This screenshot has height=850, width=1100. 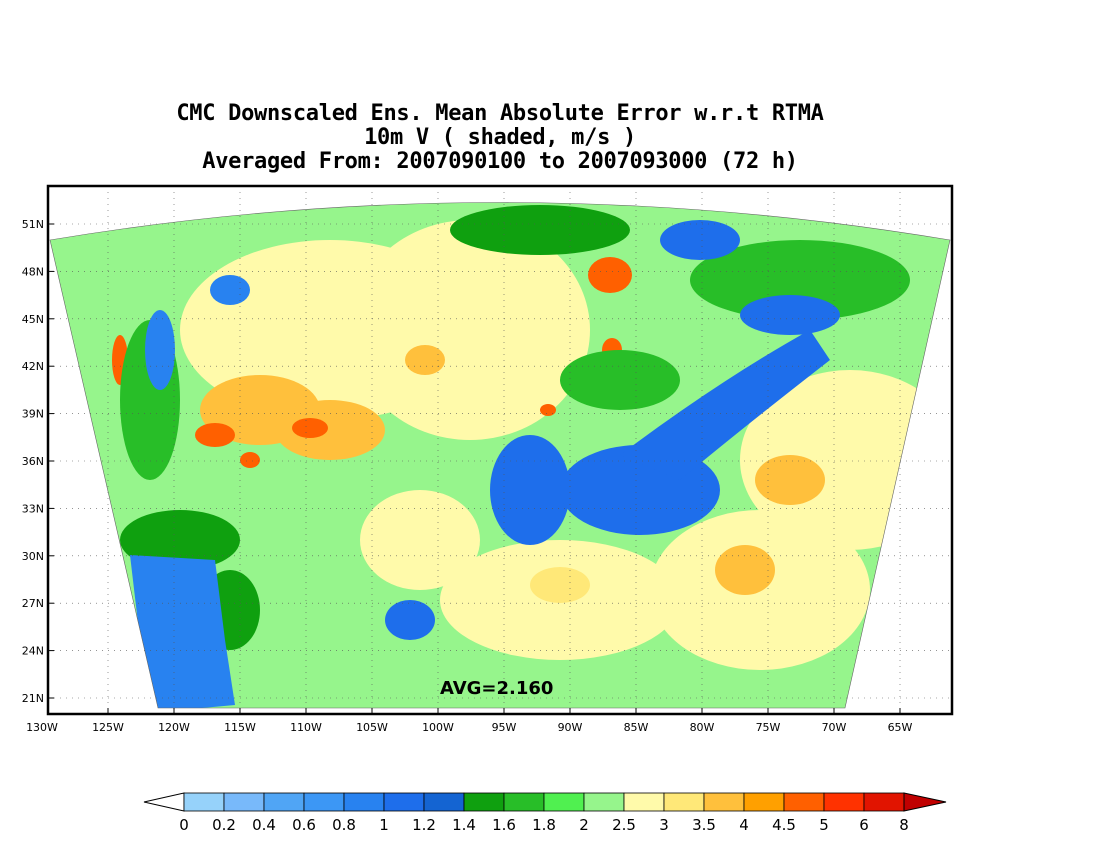 I want to click on lon-label: 130W, so click(x=42, y=727).